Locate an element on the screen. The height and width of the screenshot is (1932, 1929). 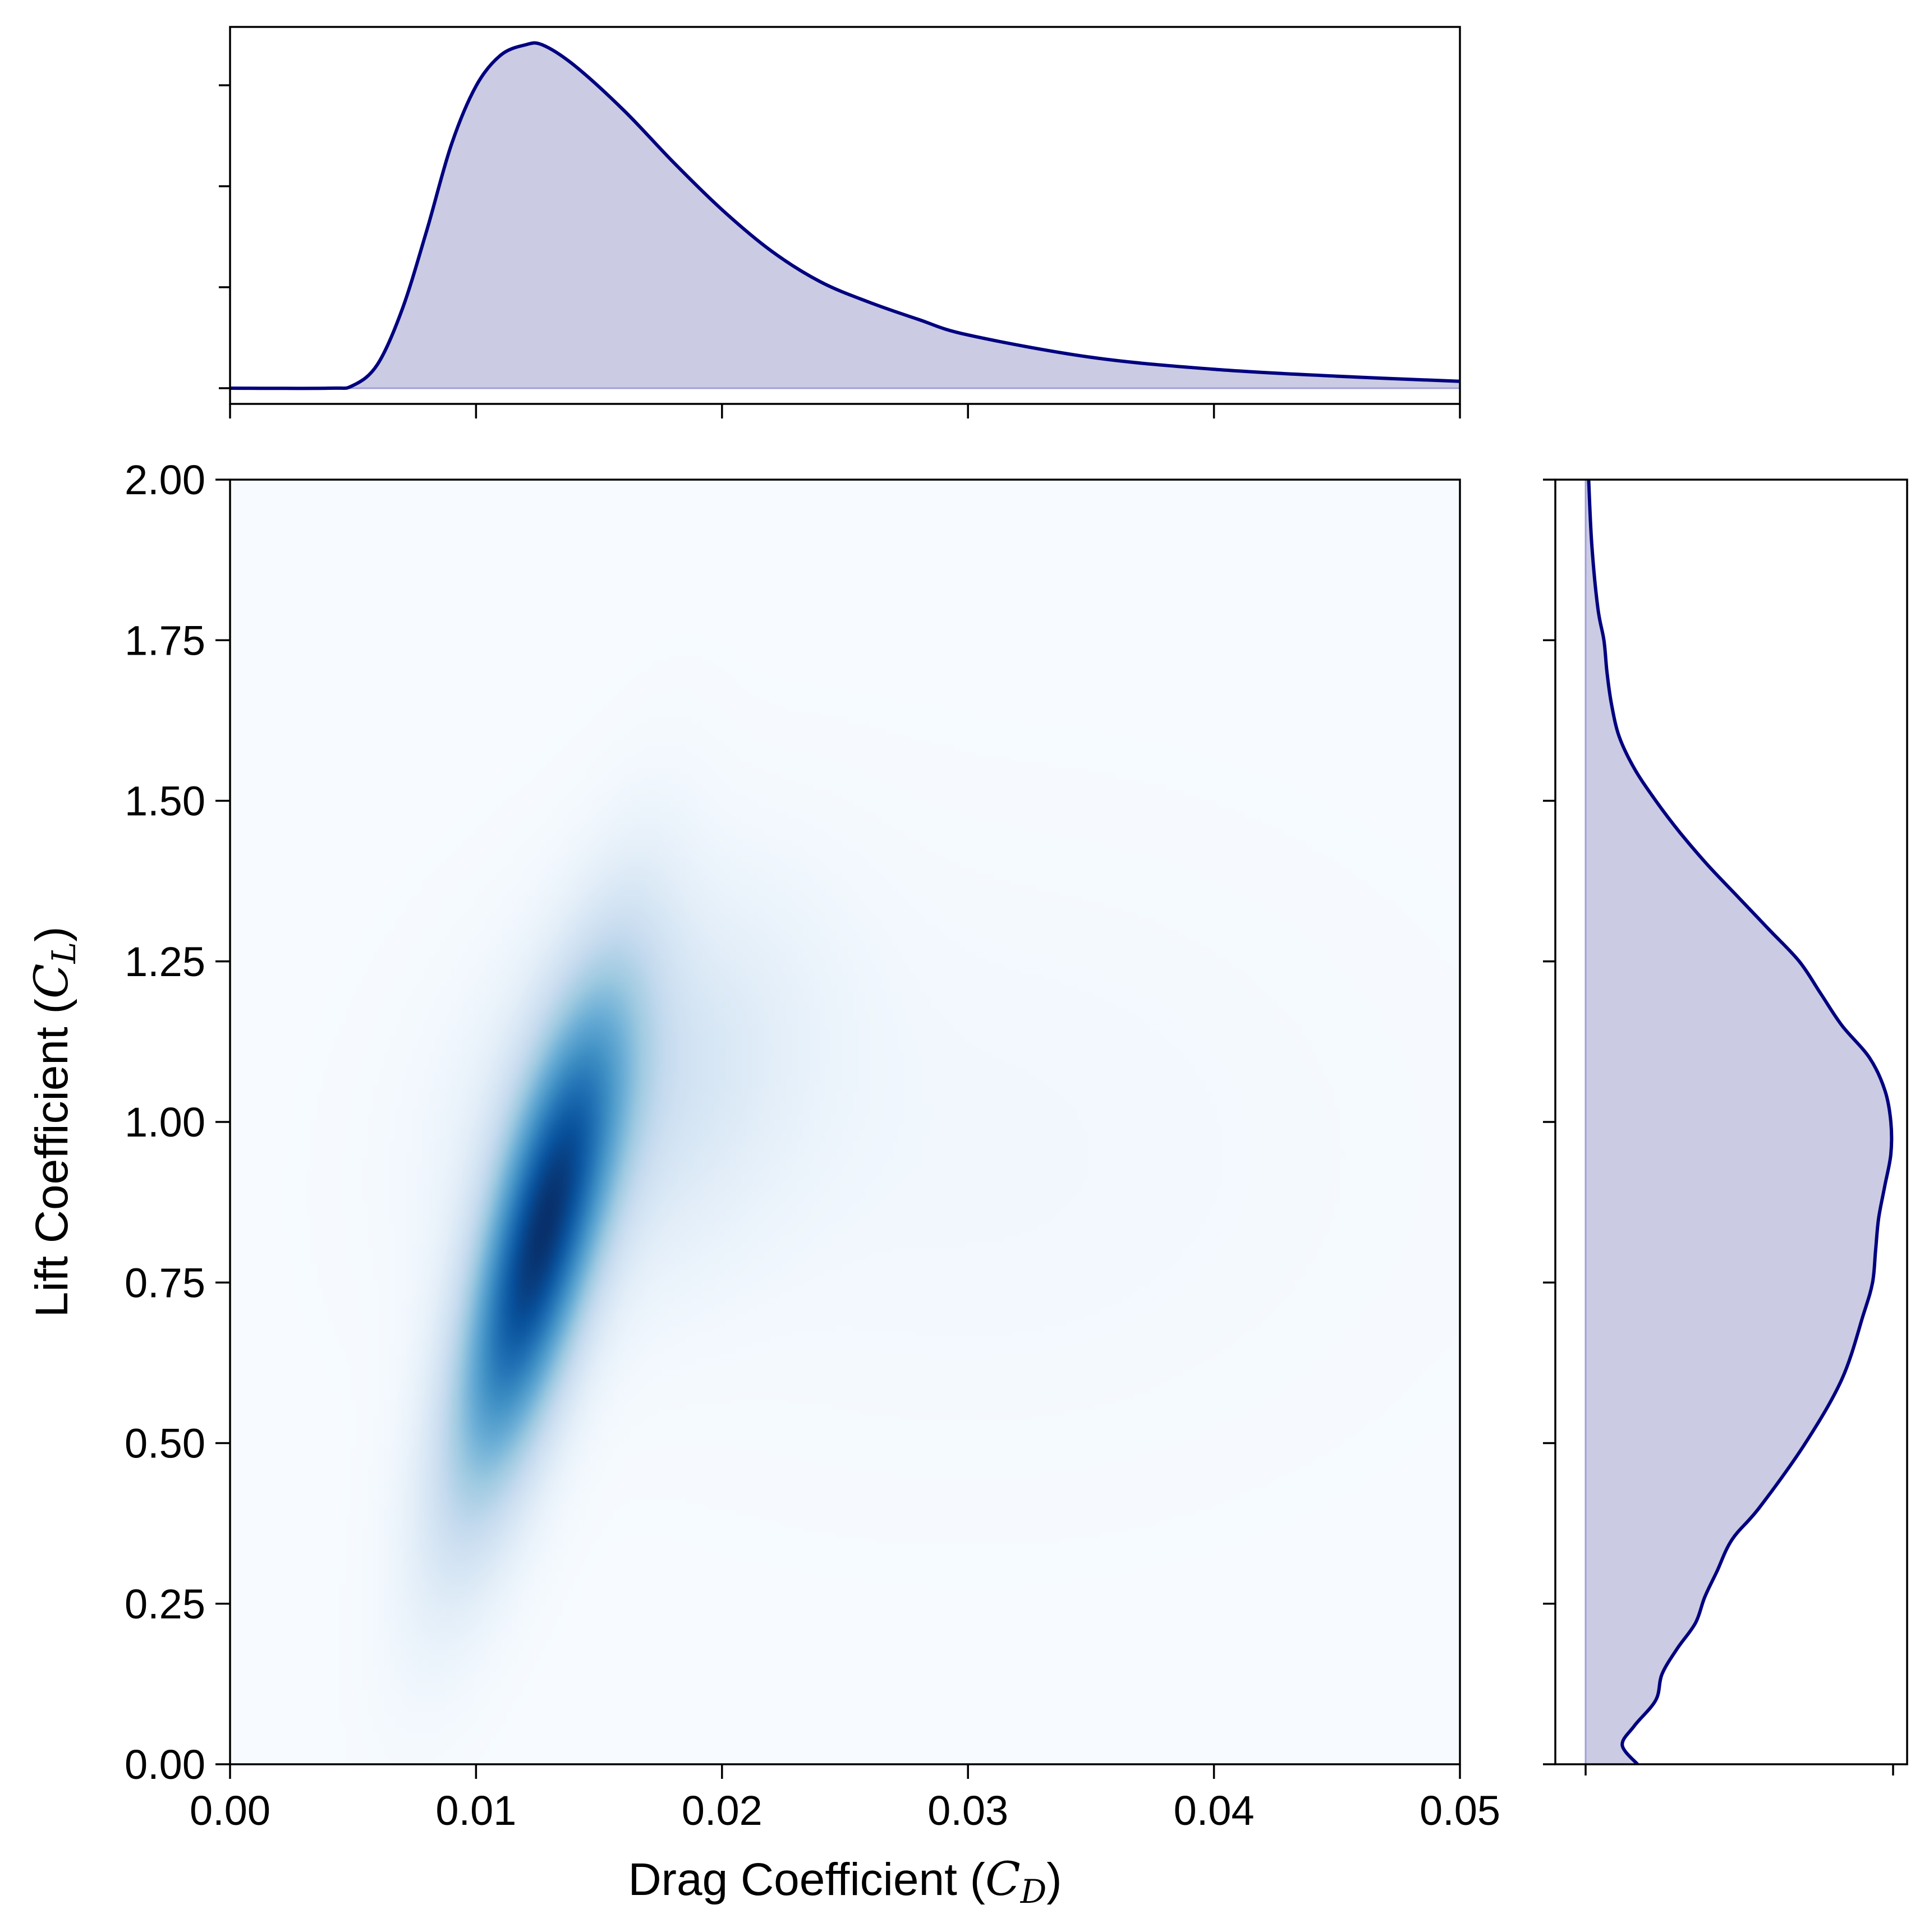
x-tick-label: 0.05 is located at coordinates (1460, 1810).